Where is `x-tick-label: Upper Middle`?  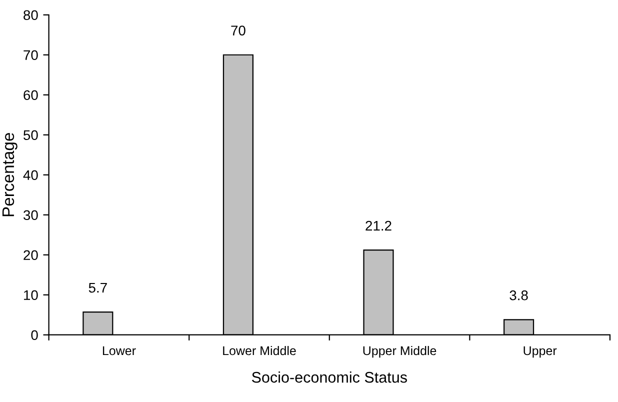
x-tick-label: Upper Middle is located at coordinates (399, 352).